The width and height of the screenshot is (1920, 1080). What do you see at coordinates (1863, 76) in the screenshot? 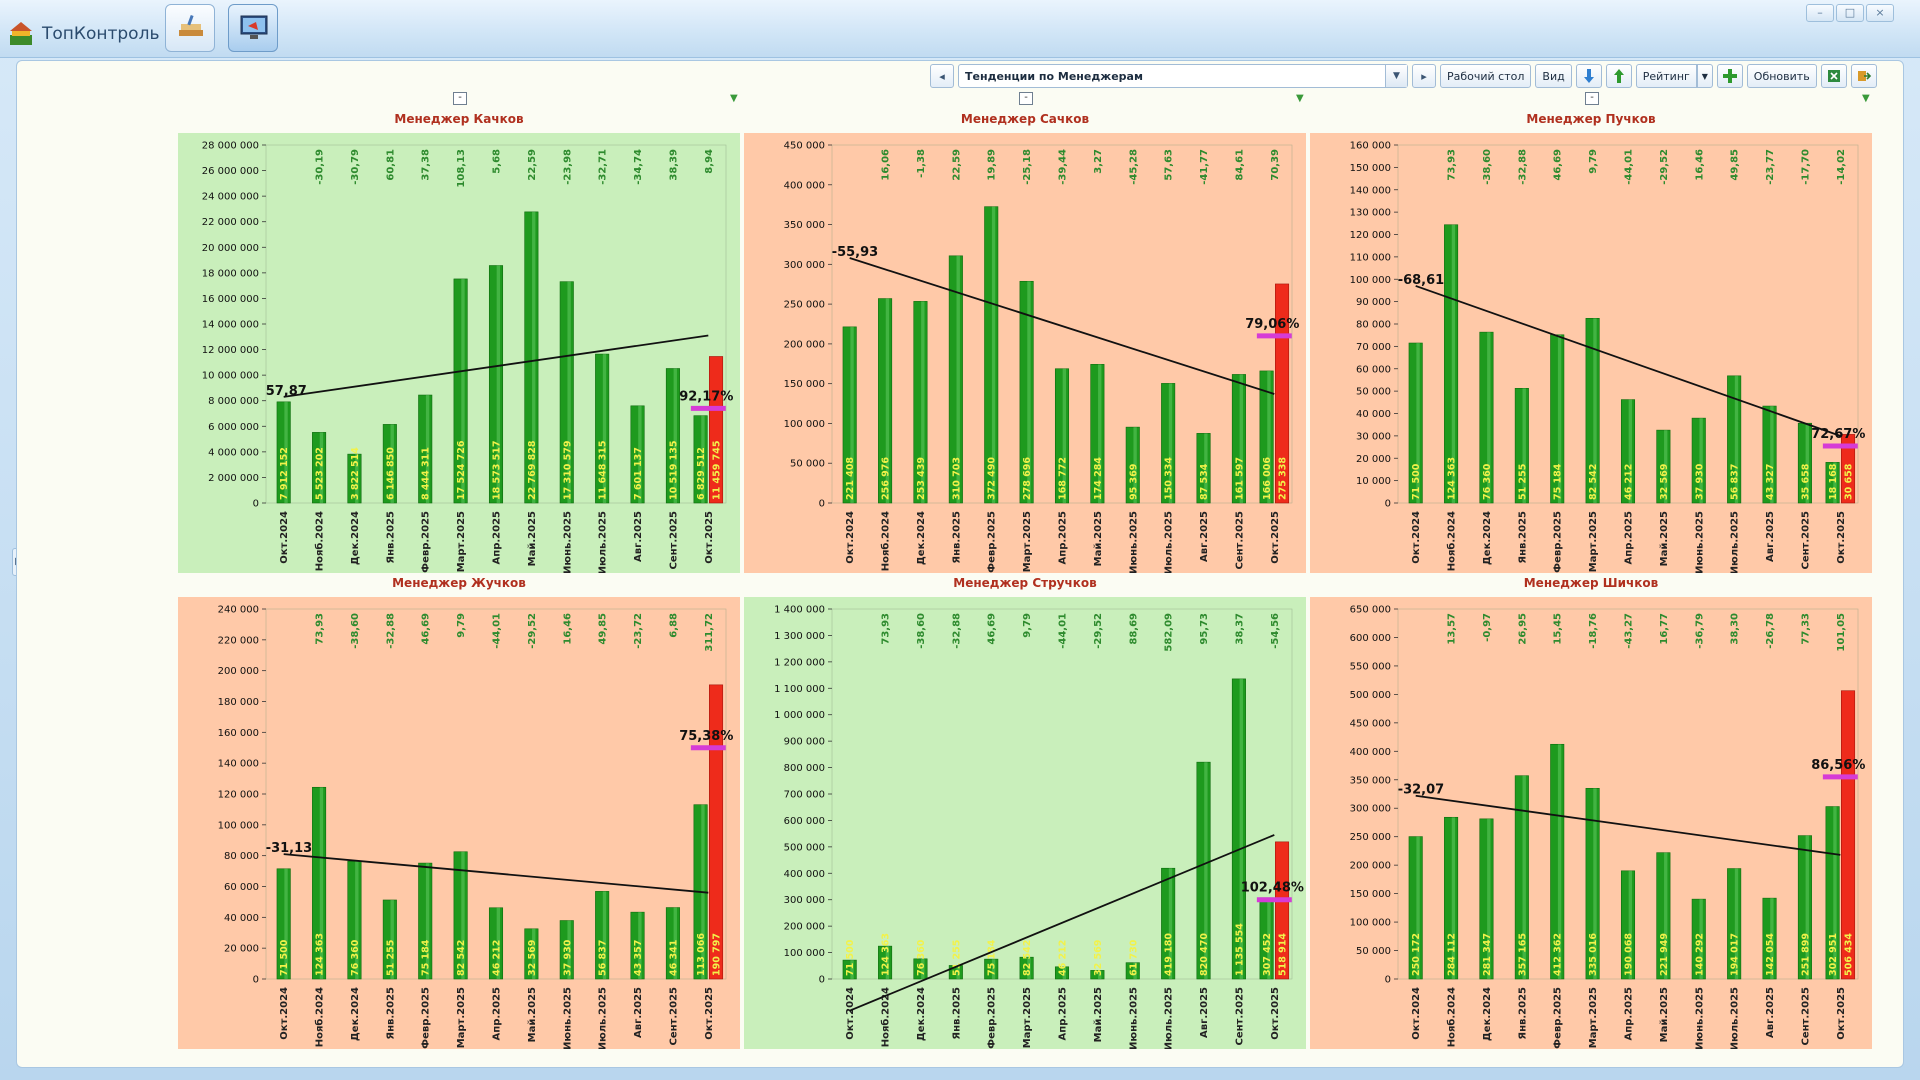
I see `exit-icon` at bounding box center [1863, 76].